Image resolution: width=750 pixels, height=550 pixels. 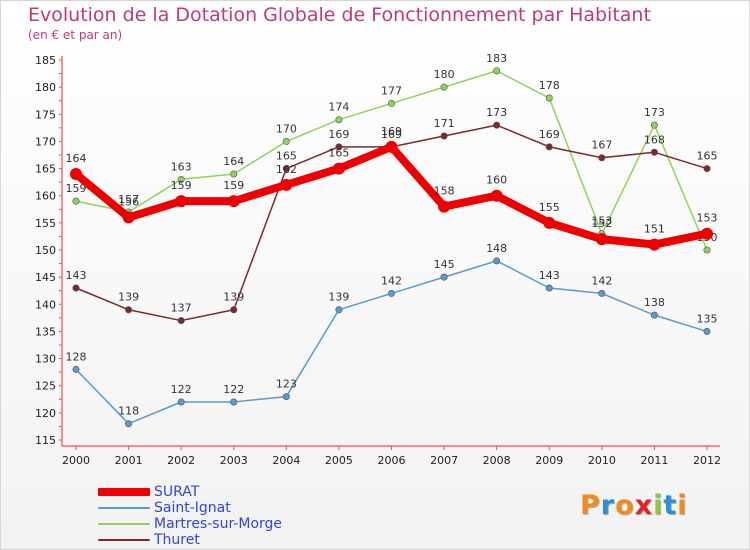 What do you see at coordinates (45, 440) in the screenshot?
I see `y-tick-label: 115` at bounding box center [45, 440].